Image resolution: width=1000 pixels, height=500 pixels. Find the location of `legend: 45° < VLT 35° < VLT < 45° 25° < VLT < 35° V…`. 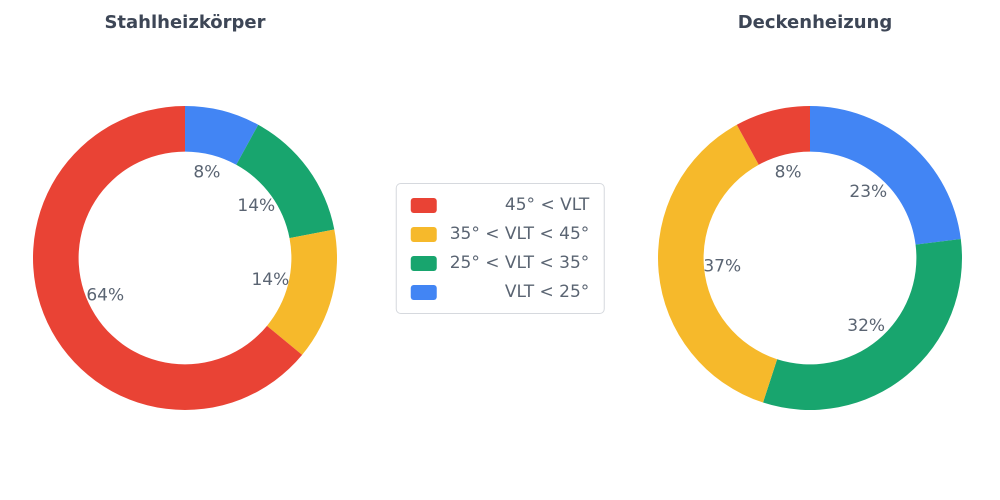

legend: 45° < VLT 35° < VLT < 45° 25° < VLT < 35° V… is located at coordinates (500, 248).